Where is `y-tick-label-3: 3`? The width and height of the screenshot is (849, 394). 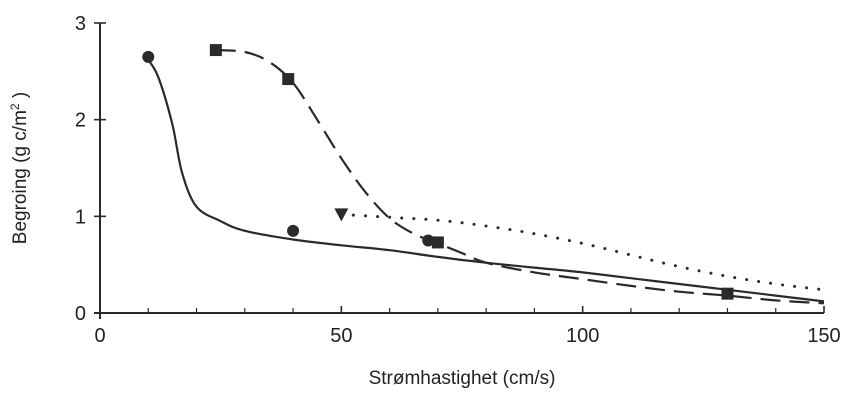 y-tick-label-3: 3 is located at coordinates (80, 24).